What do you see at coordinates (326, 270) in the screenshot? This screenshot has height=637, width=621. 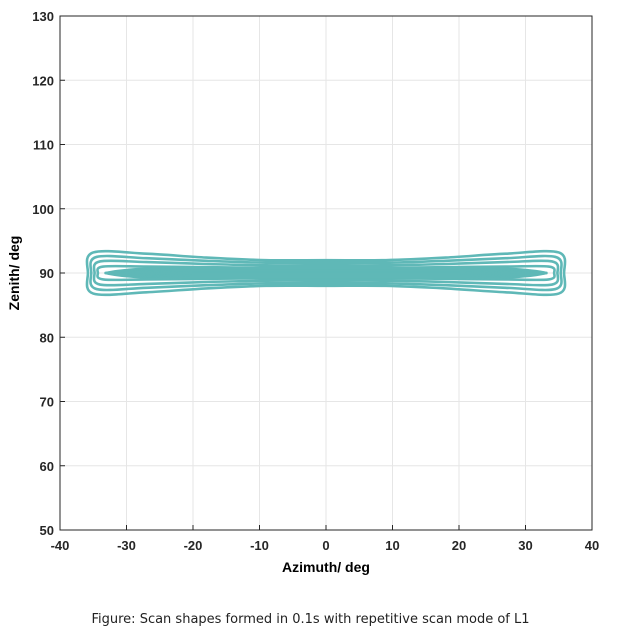 I see `scan-inner-trace` at bounding box center [326, 270].